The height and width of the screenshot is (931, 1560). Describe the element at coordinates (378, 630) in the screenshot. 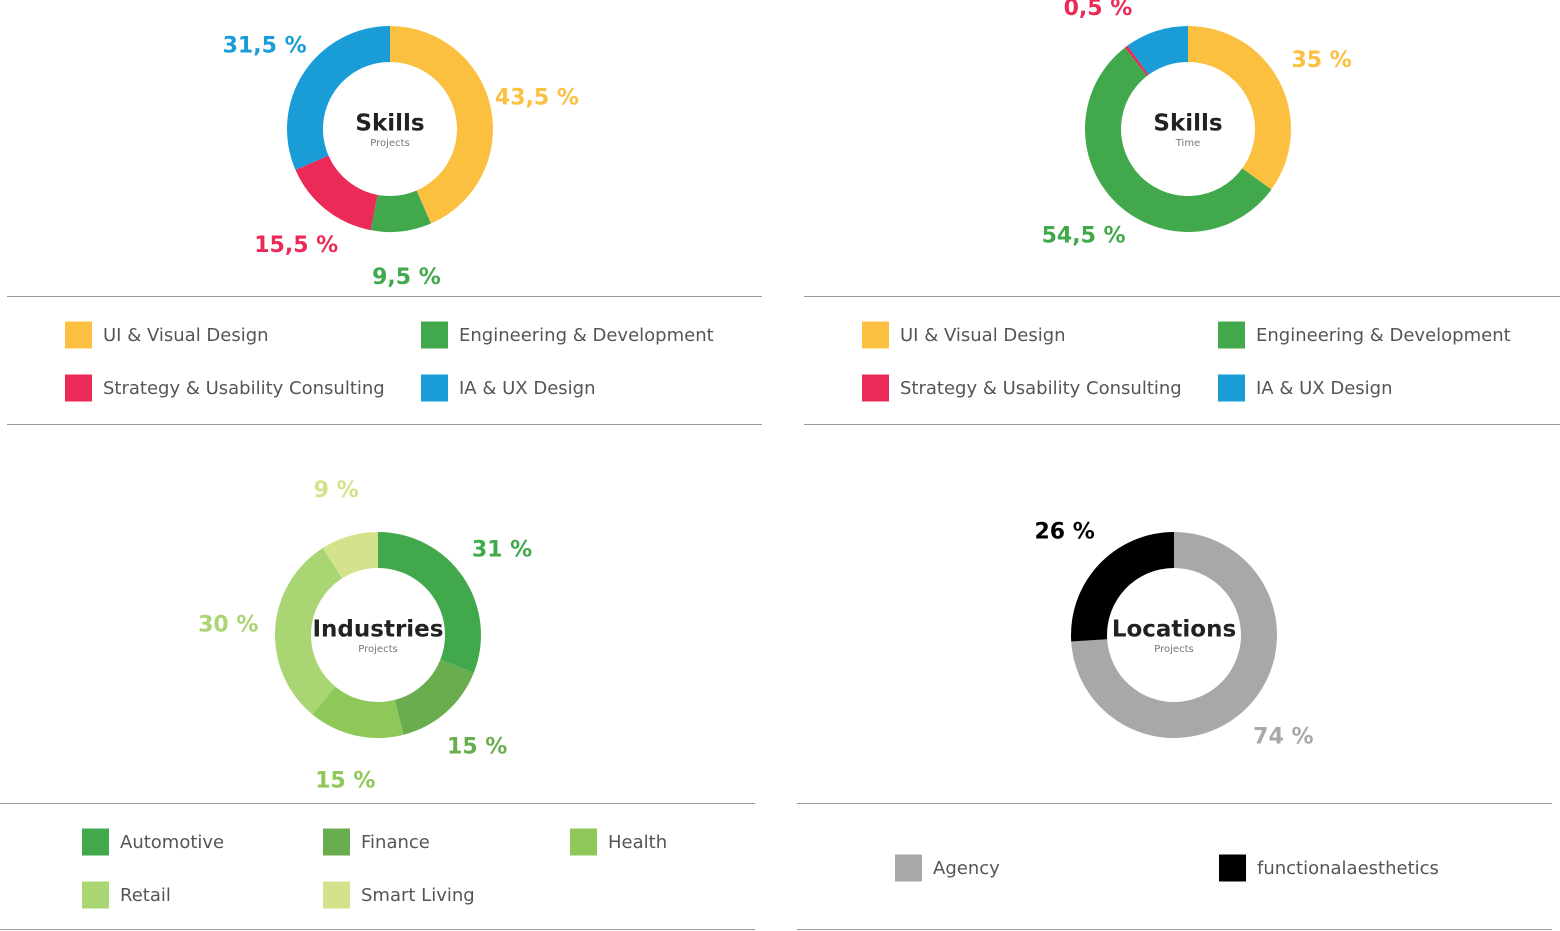

I see `chart-title: Industries` at that location.